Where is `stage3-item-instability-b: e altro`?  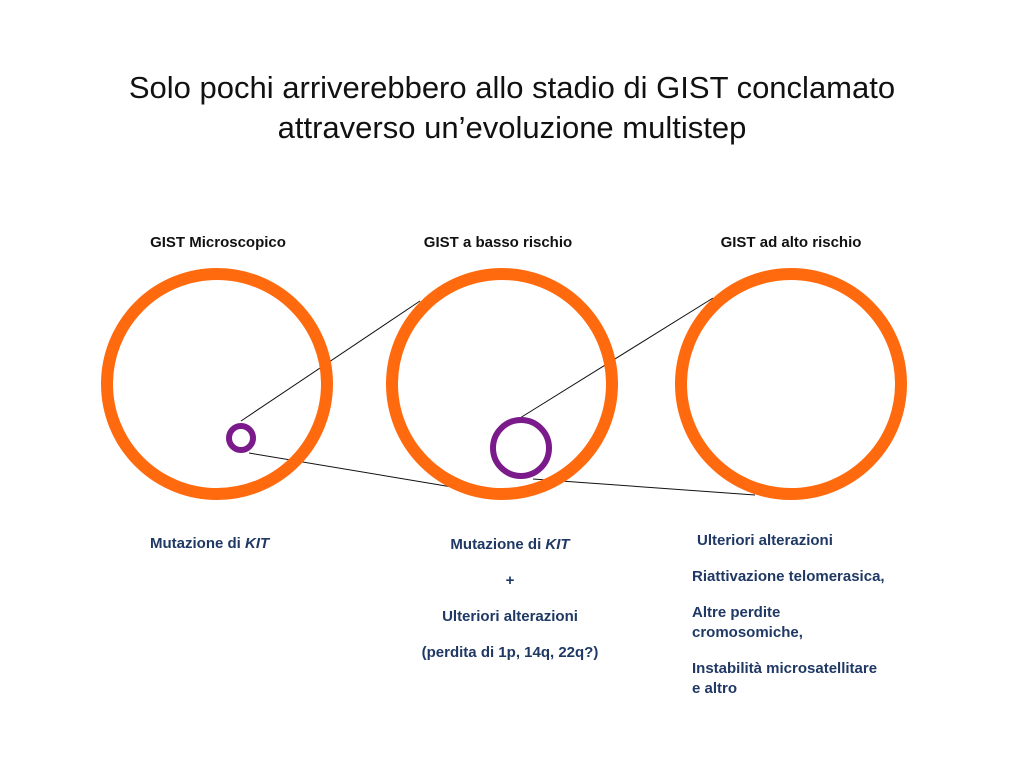
stage3-item-instability-b: e altro is located at coordinates (715, 688).